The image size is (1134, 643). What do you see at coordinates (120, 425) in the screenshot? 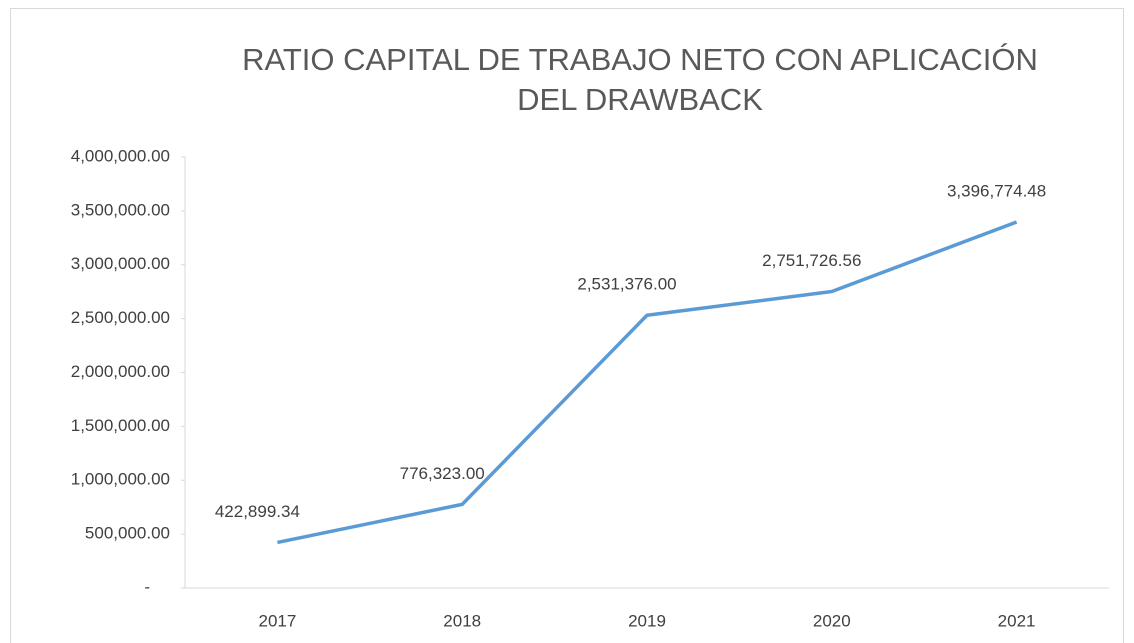
I see `y-tick-label: 1,500,000.00` at bounding box center [120, 425].